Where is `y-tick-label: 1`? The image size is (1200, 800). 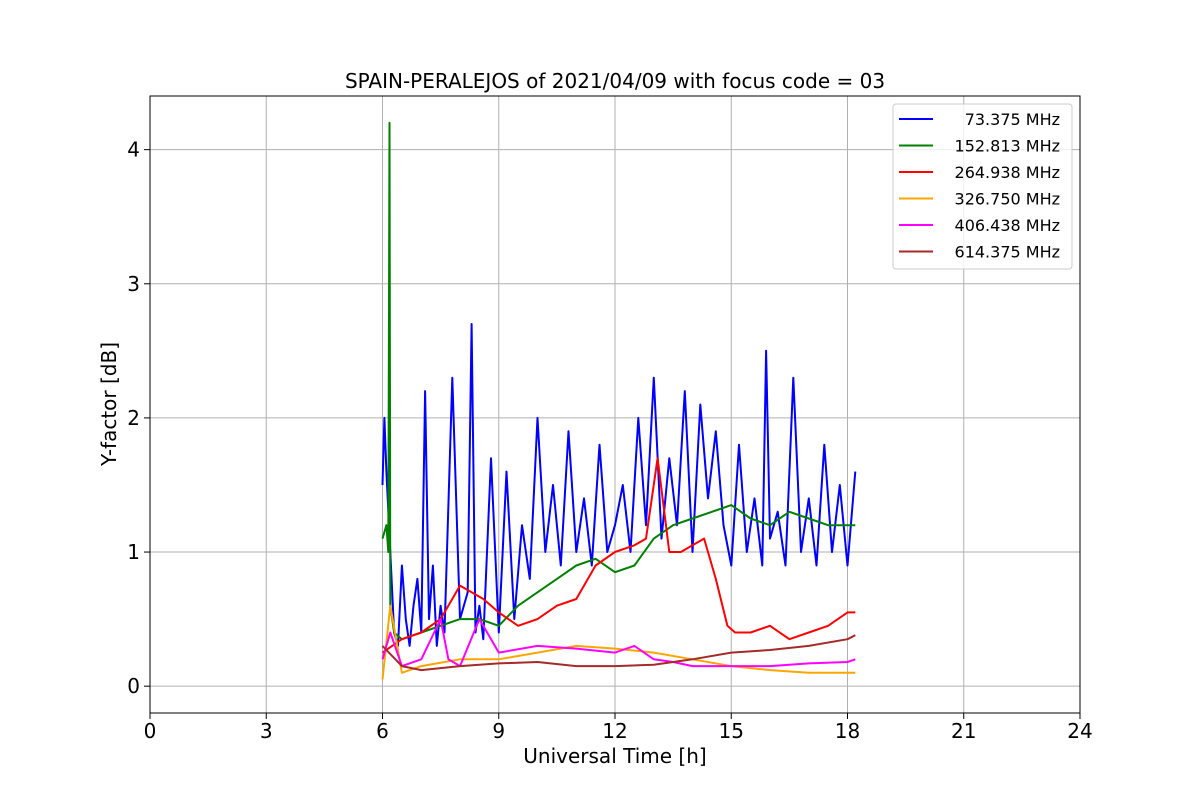
y-tick-label: 1 is located at coordinates (133, 552).